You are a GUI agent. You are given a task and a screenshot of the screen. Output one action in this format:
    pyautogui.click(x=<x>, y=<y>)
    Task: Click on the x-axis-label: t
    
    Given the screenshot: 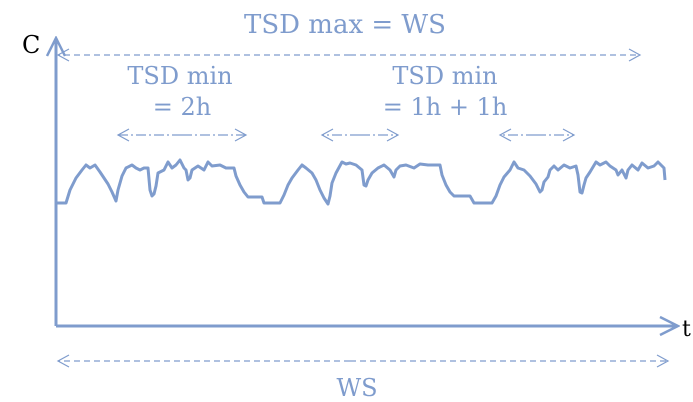 What is the action you would take?
    pyautogui.click(x=686, y=329)
    